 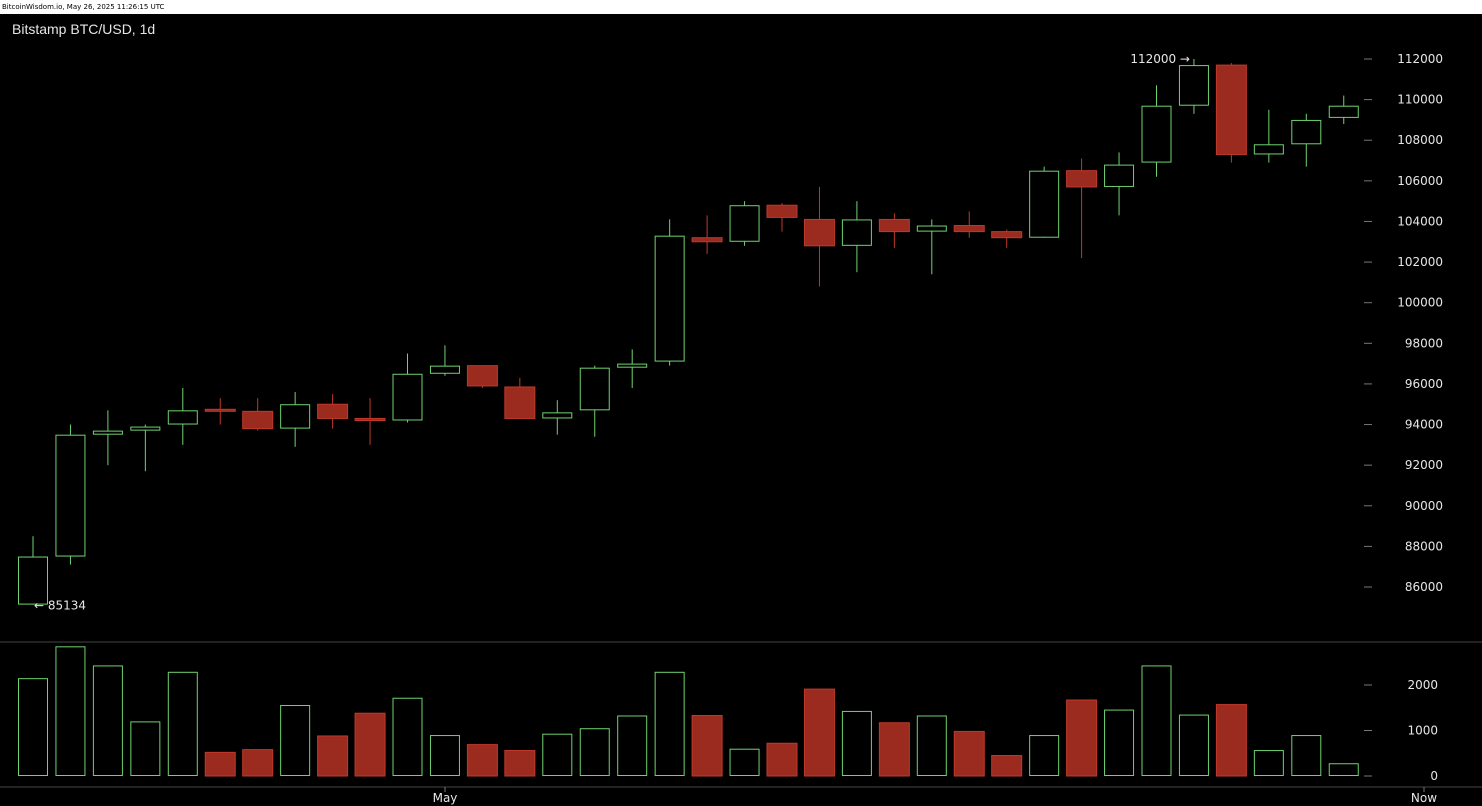 I want to click on low-price-label: ← 85134, so click(x=60, y=606).